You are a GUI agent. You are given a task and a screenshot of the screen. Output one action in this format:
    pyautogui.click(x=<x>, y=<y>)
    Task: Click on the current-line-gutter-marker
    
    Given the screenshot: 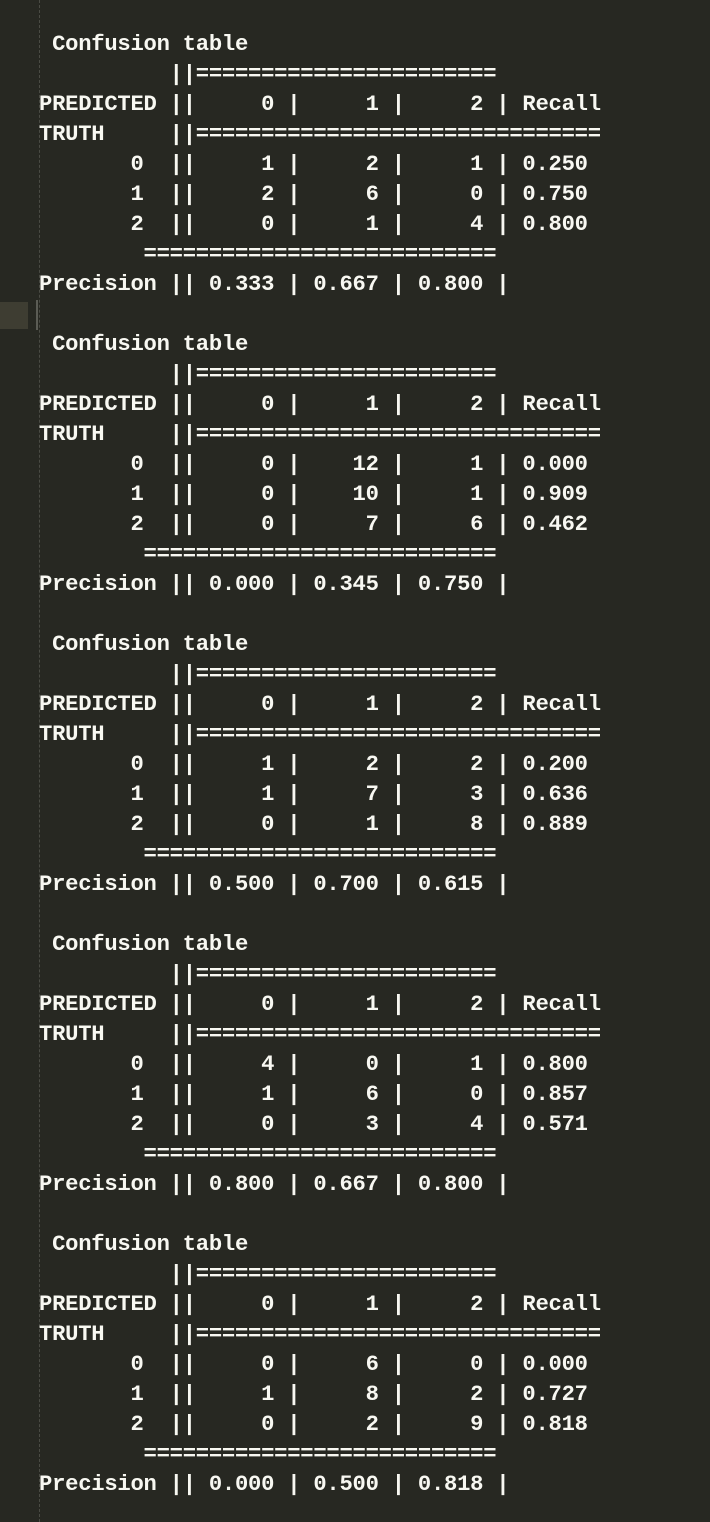 What is the action you would take?
    pyautogui.click(x=14, y=315)
    